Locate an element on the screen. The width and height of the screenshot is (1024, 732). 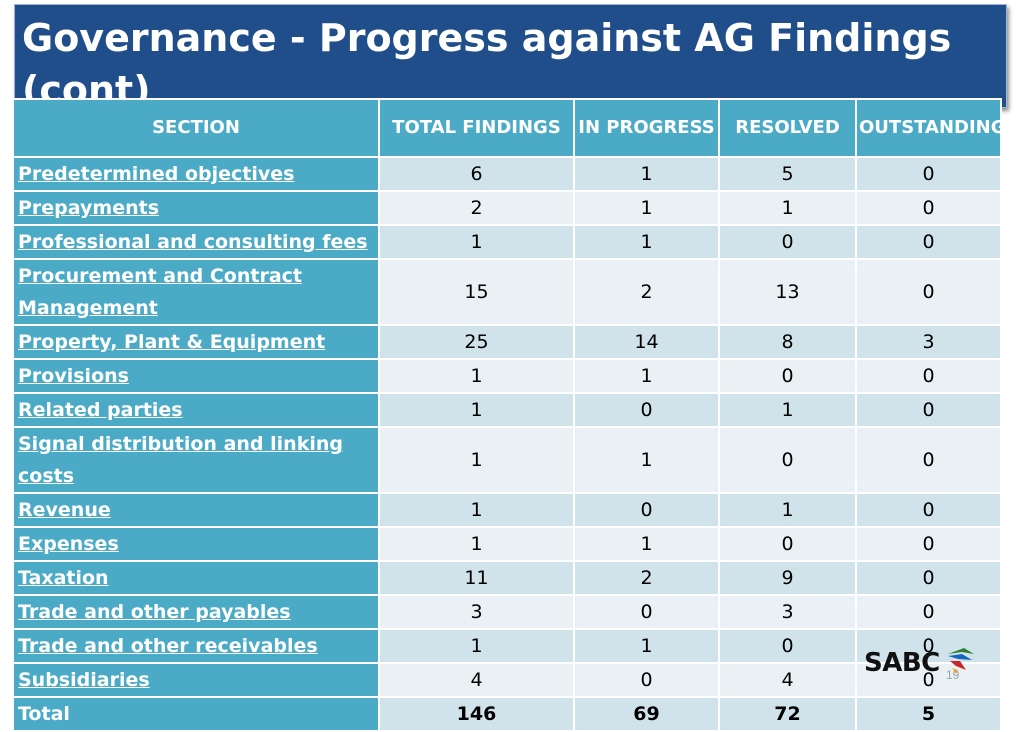
section-cell: Subsidiaries is located at coordinates (196, 680).